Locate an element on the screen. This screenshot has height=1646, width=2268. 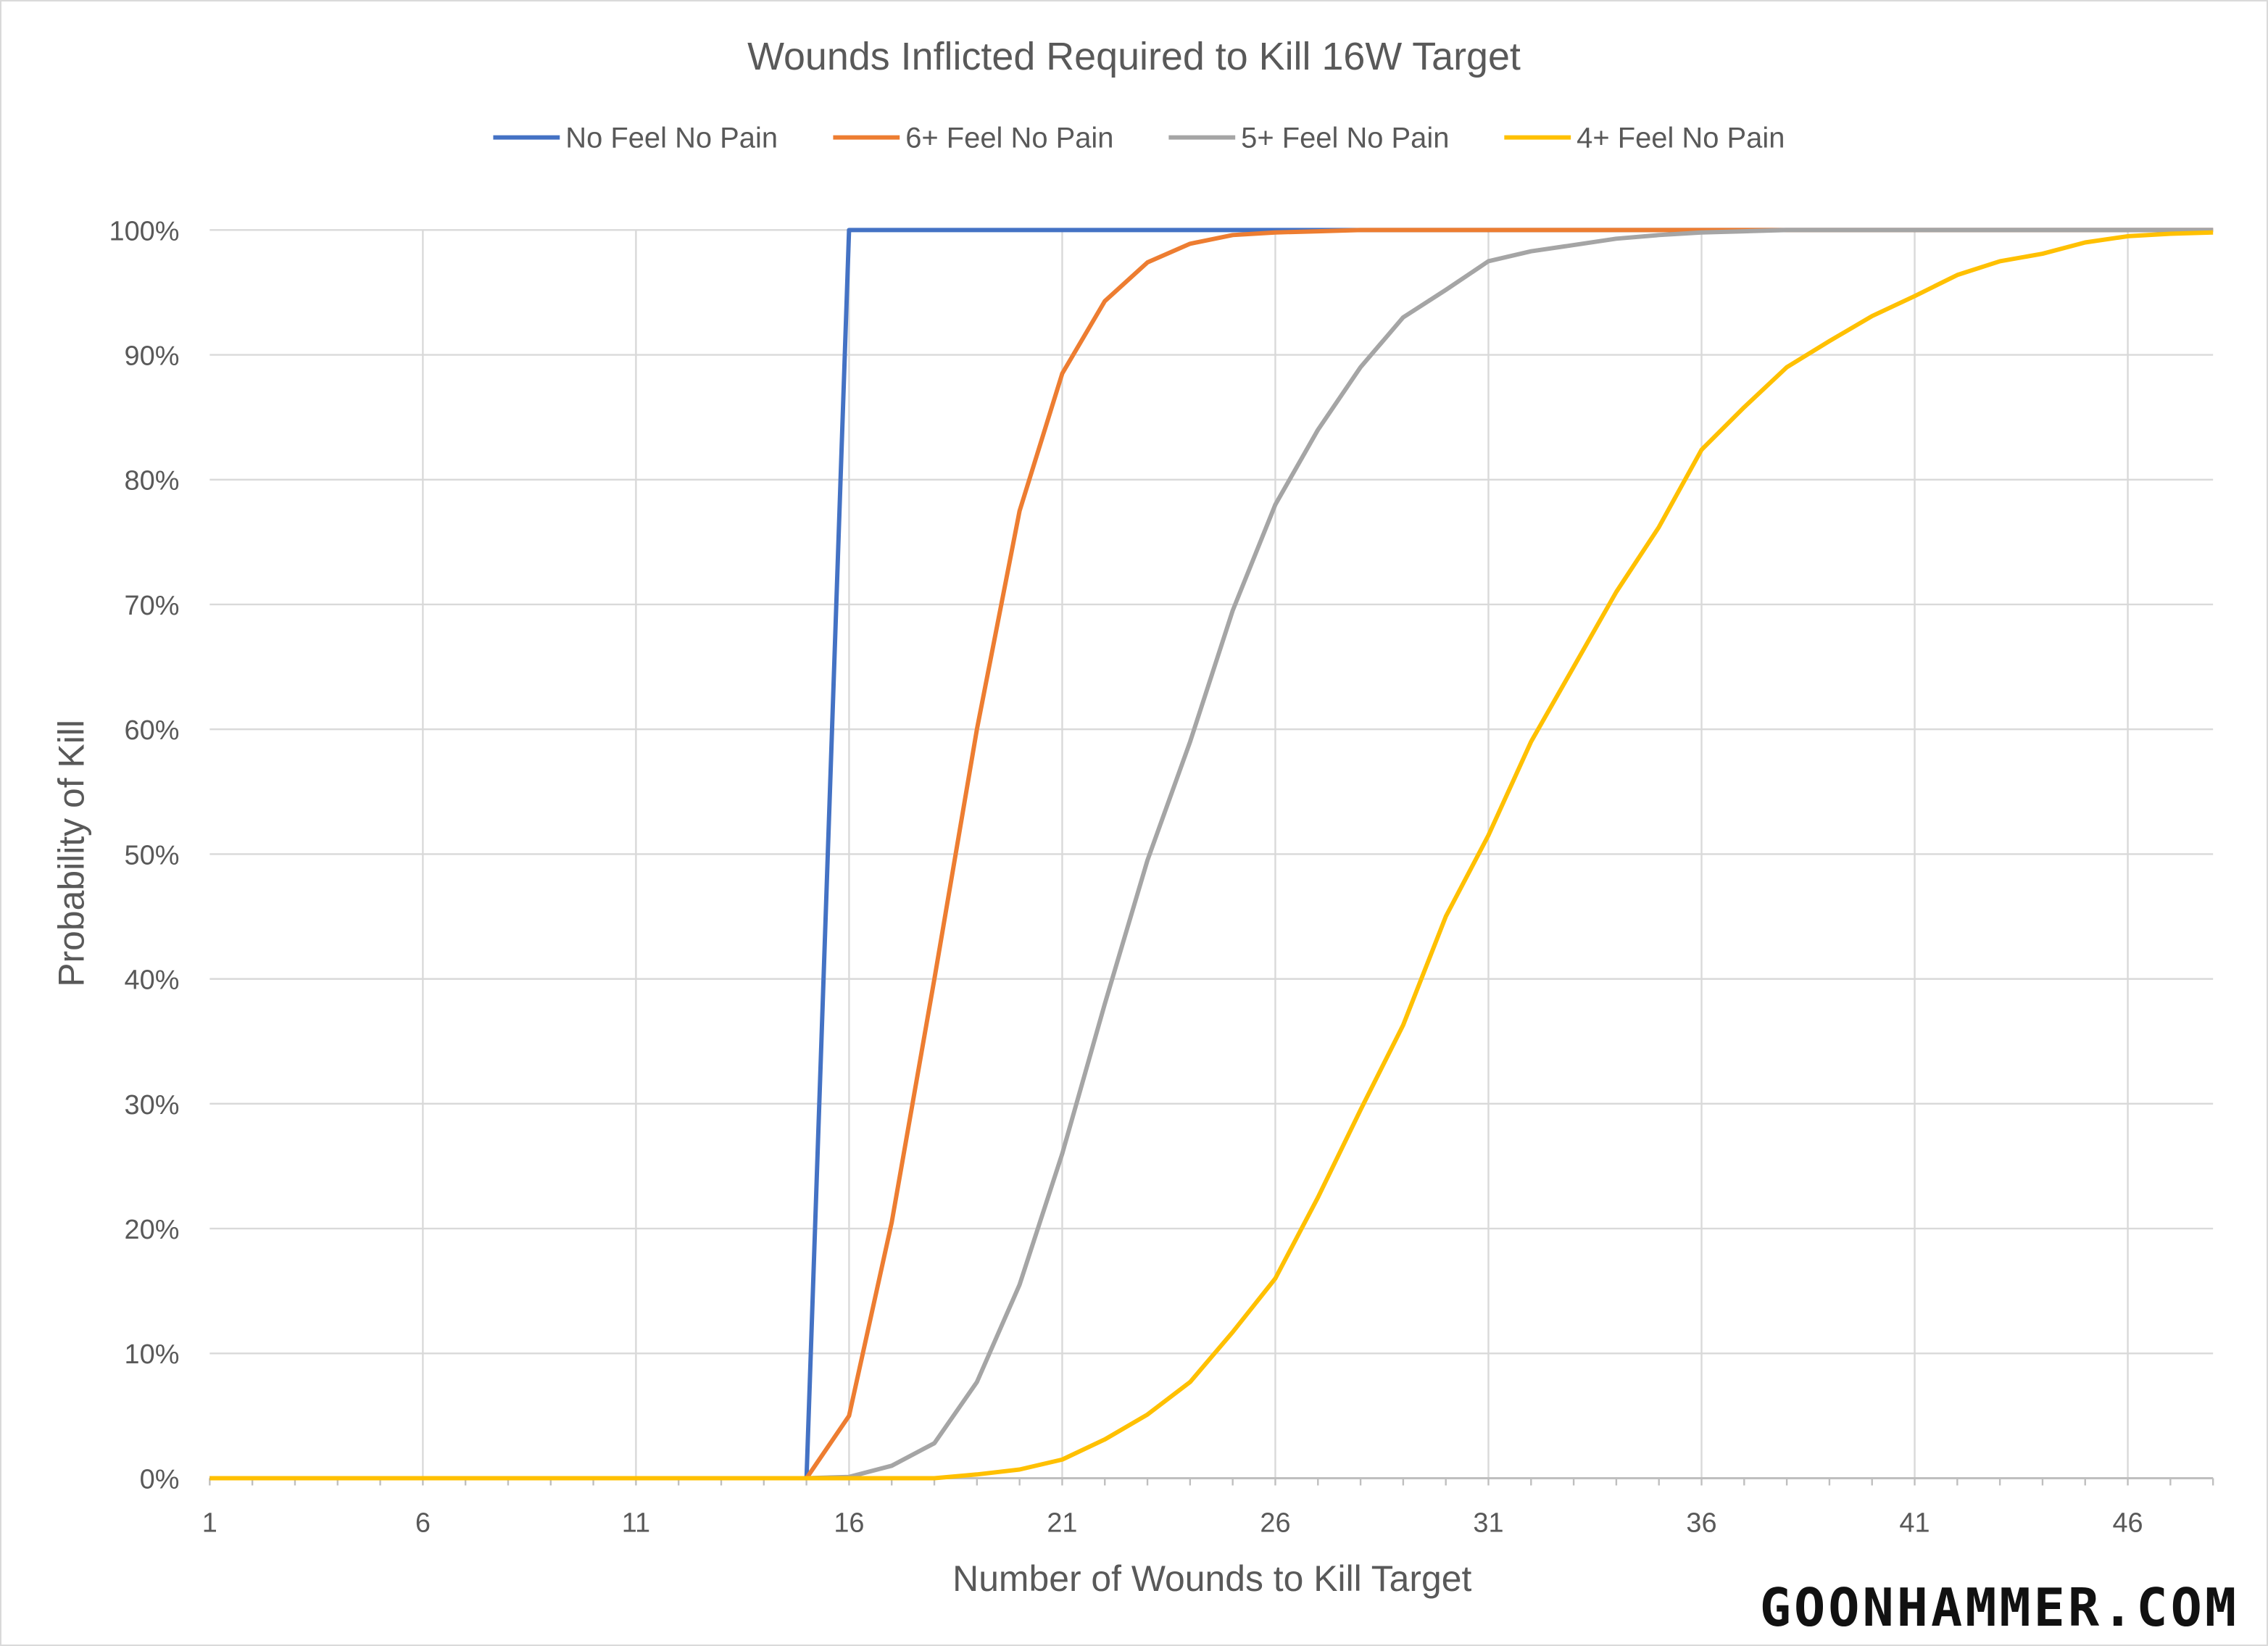
x-axis-label: Number of Wounds to Kill Target is located at coordinates (1211, 1578).